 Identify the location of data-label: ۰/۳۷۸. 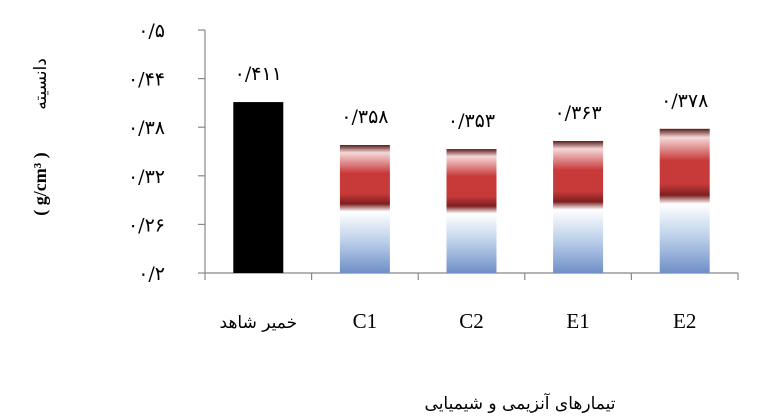
(684, 101).